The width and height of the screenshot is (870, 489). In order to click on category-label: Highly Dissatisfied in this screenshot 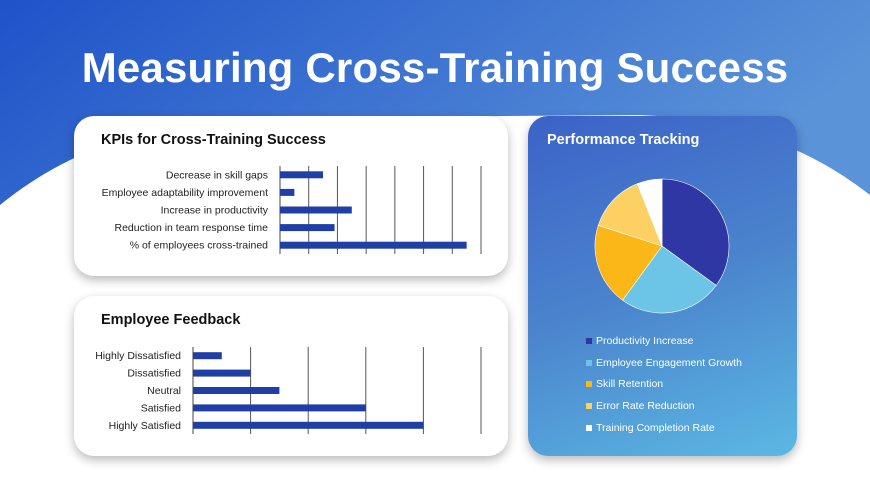, I will do `click(138, 356)`.